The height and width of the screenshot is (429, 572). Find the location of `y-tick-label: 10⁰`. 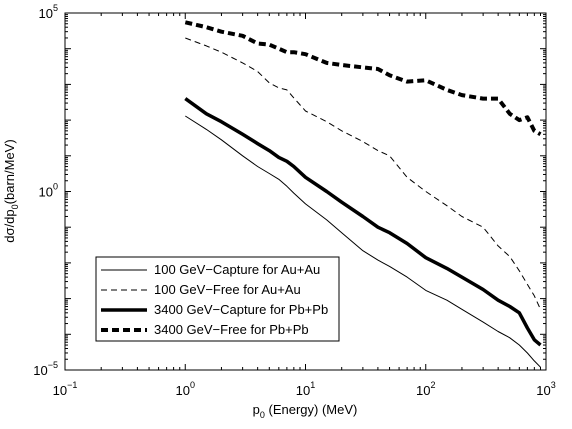

y-tick-label: 10⁰ is located at coordinates (48, 191).